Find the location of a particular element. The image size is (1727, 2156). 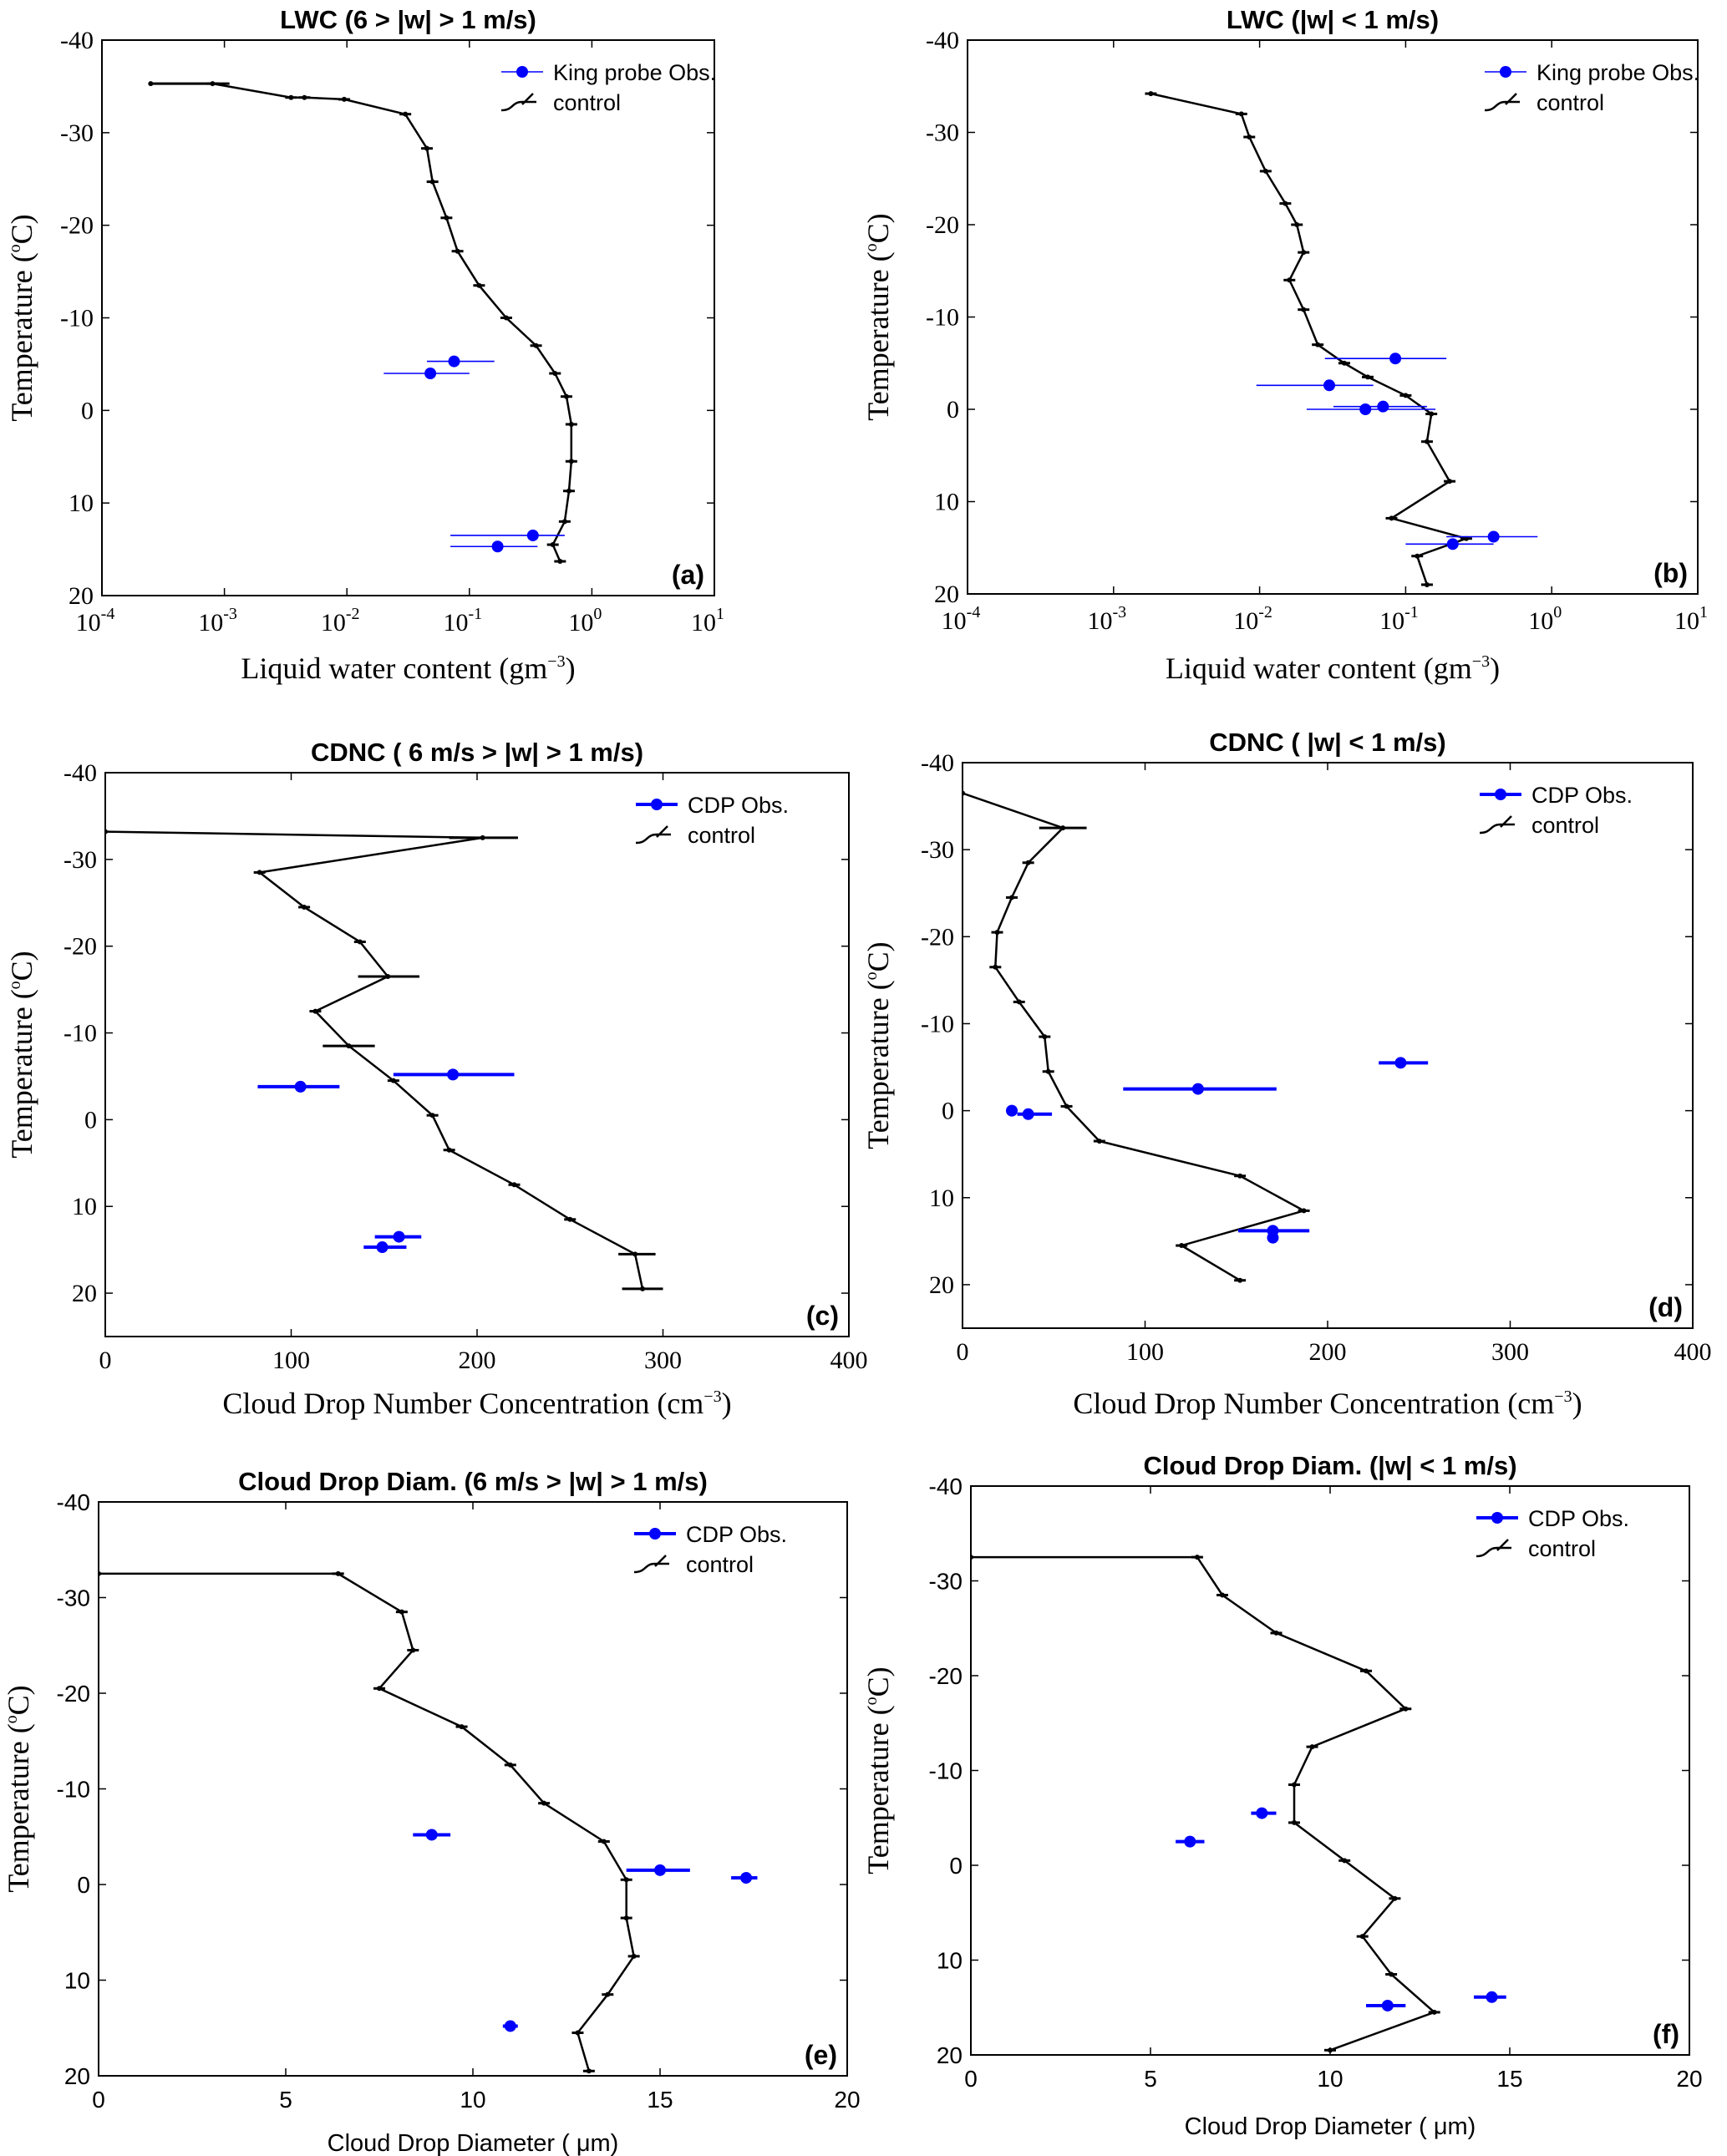

panel-title: LWC (|w| < 1 m/s) is located at coordinates (1333, 19).